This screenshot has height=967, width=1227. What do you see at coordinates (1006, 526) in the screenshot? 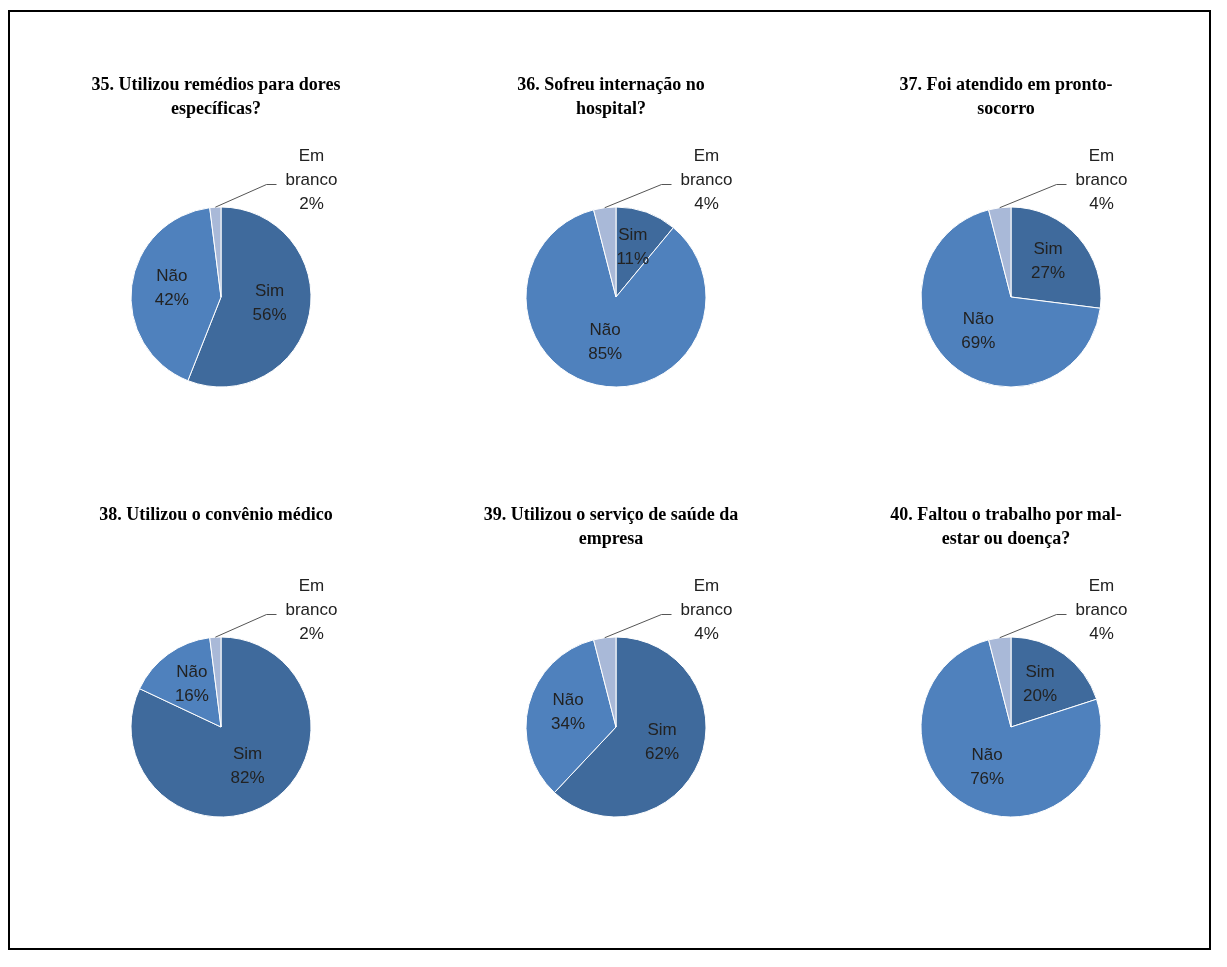
I see `chart-title: 40. Faltou o trabalho por mal-estar ou doença?` at bounding box center [1006, 526].